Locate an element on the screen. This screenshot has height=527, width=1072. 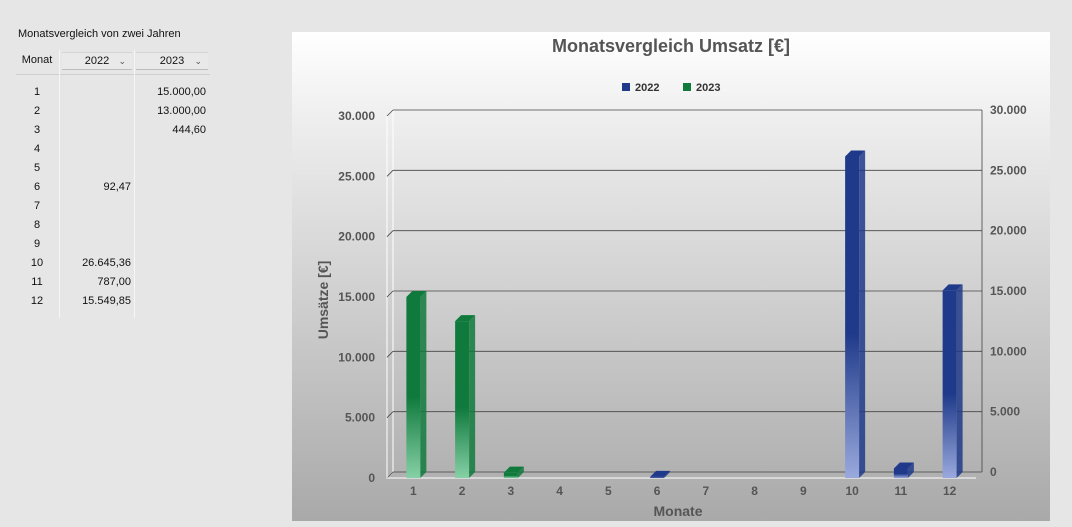
y-tick-label: 15.000 is located at coordinates (356, 297).